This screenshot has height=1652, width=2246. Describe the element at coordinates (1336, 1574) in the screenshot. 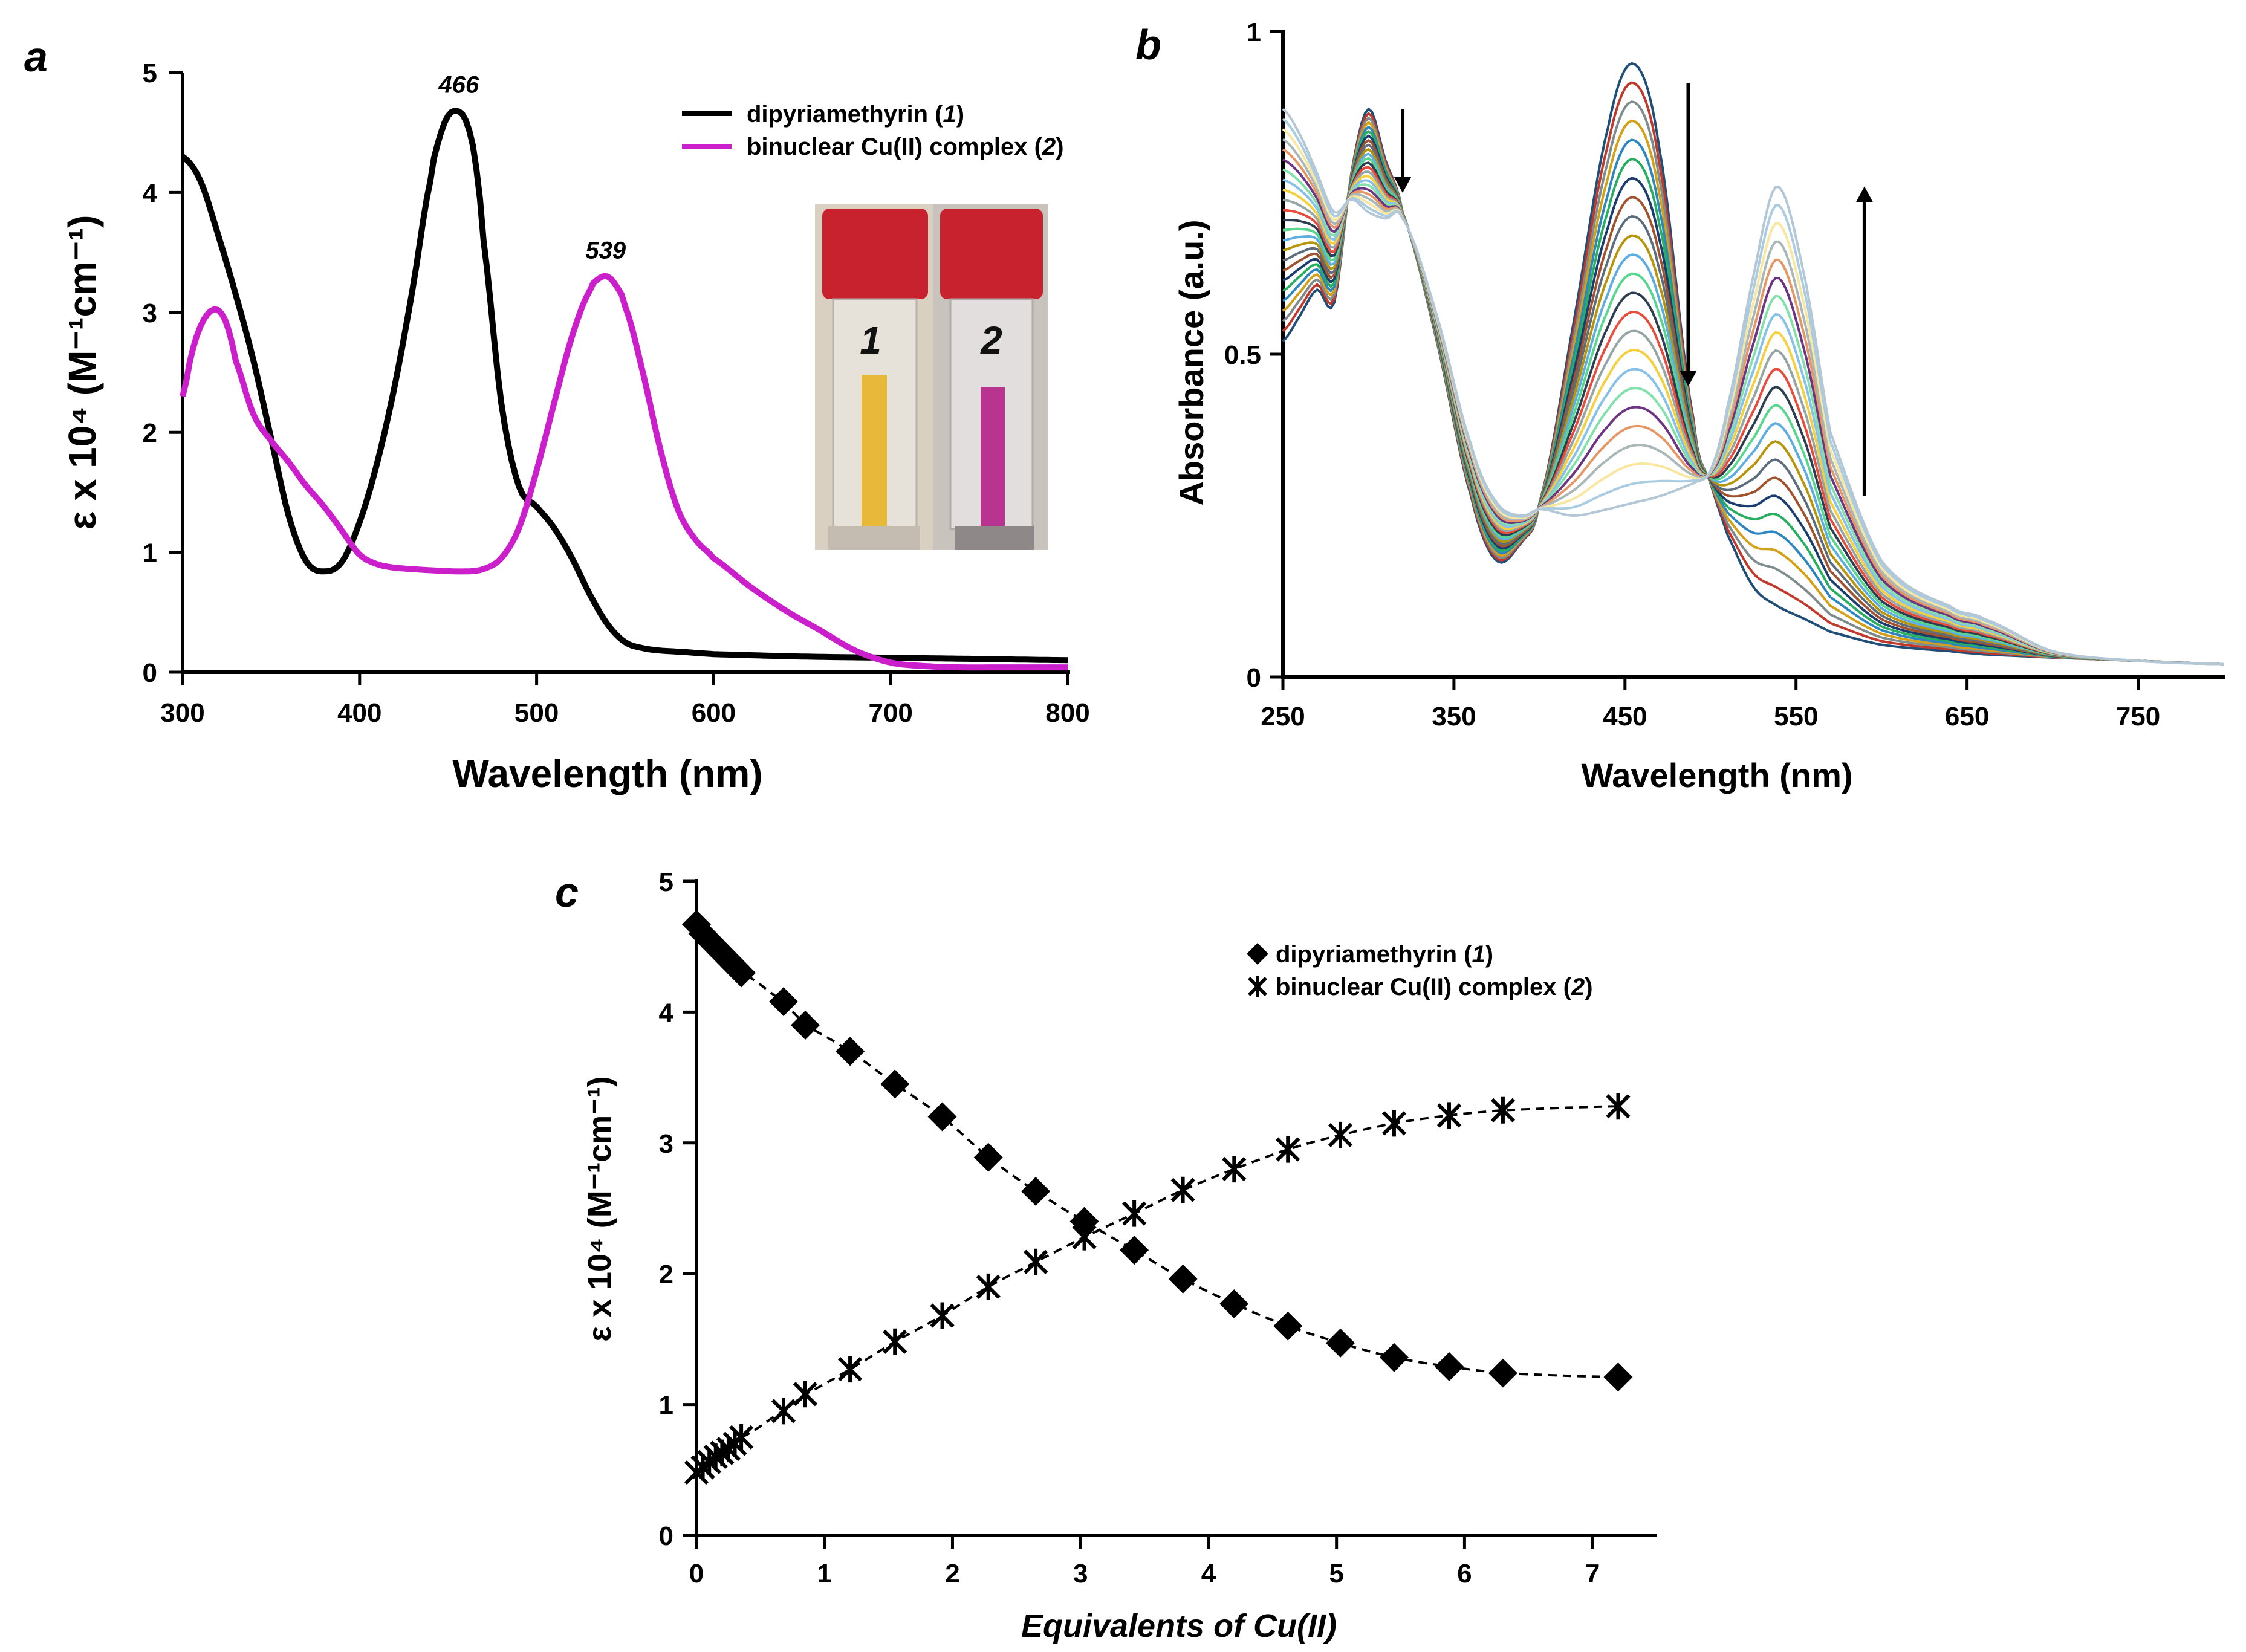

I see `panel-c-xtick-label: 5` at that location.